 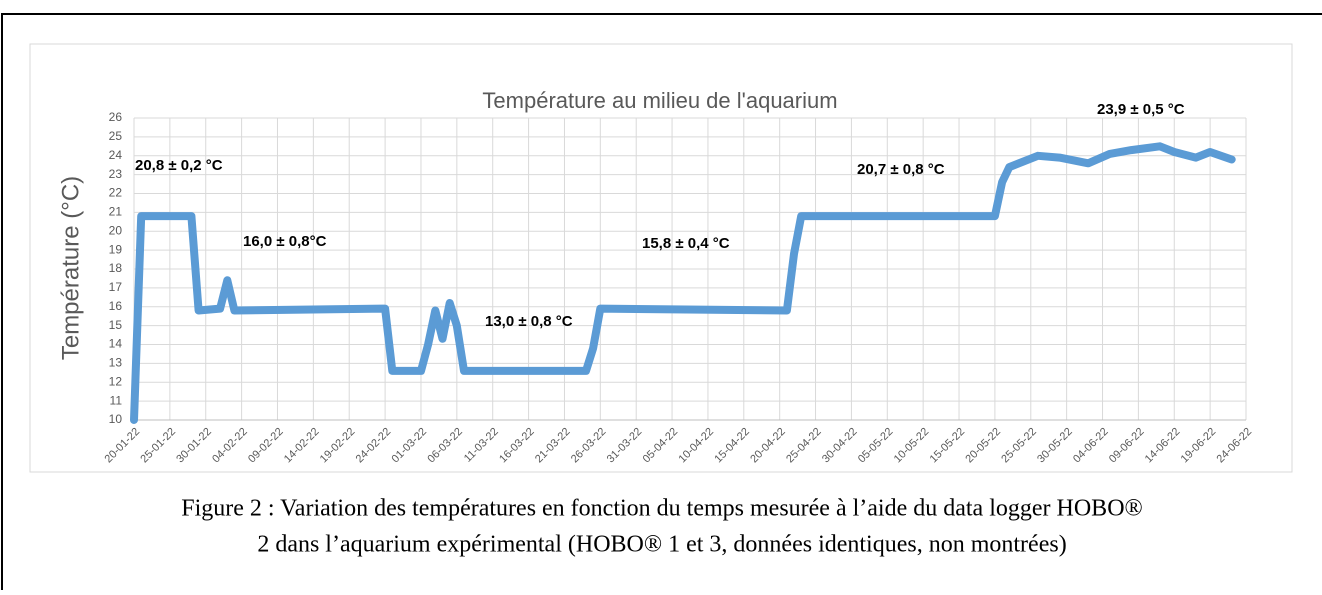 I want to click on y-tick-label: 20, so click(x=116, y=230).